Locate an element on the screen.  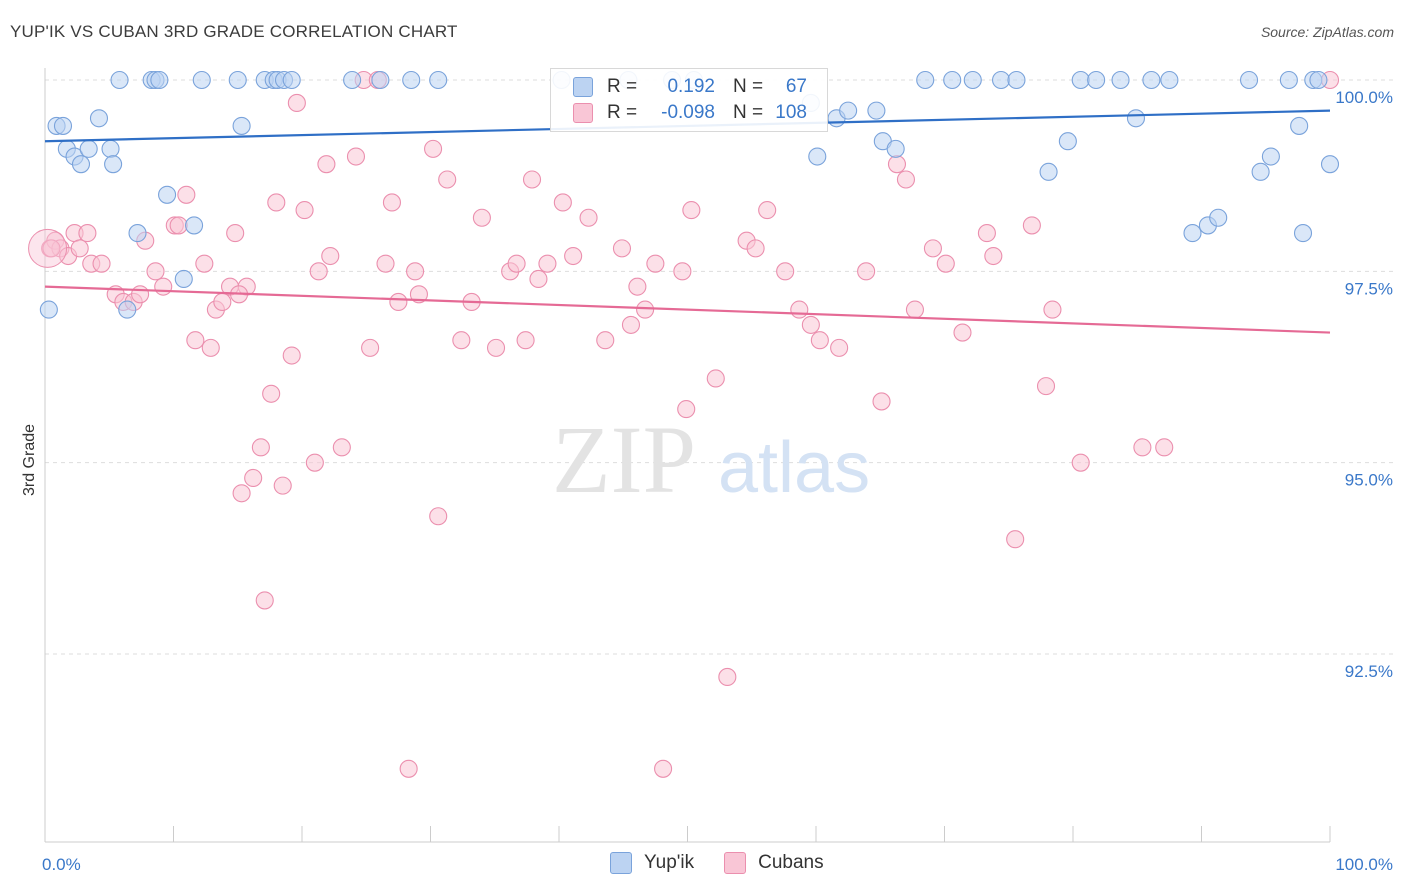
watermark-atlas: atlas is located at coordinates (794, 468).